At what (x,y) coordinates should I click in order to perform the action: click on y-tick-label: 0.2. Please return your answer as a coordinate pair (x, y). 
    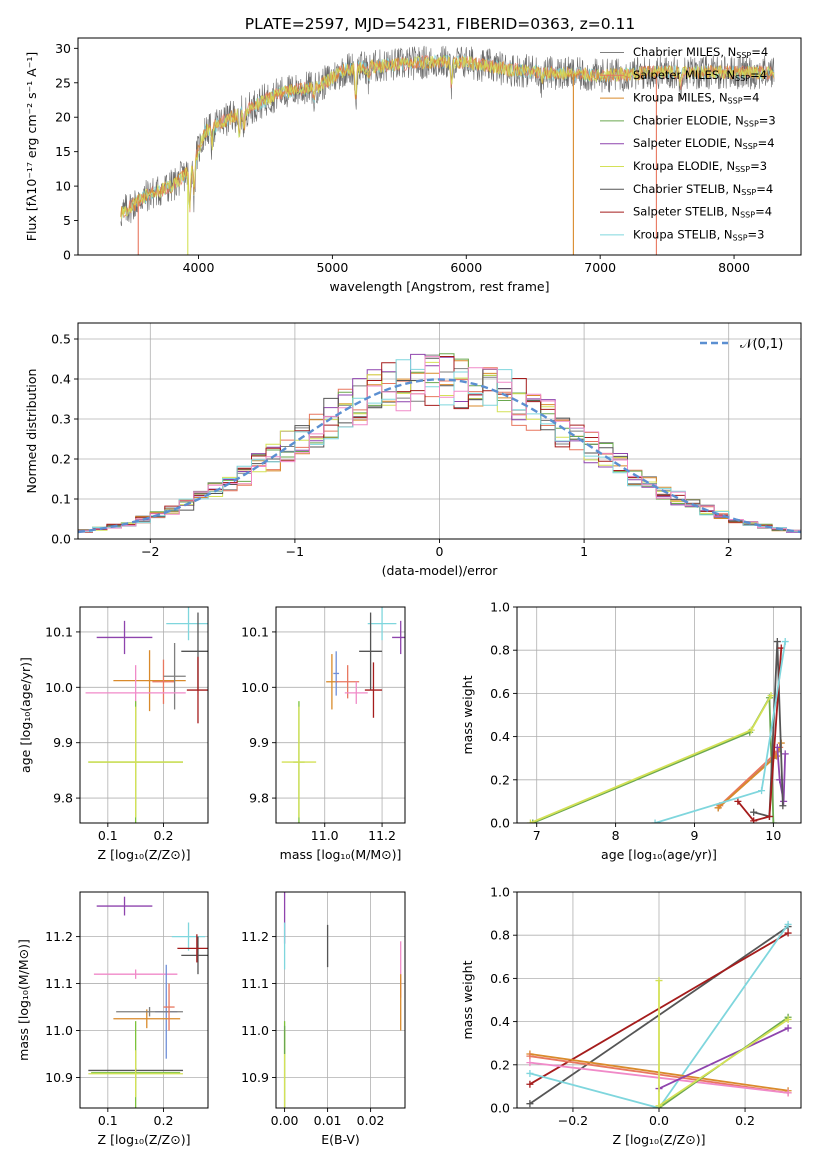
    Looking at the image, I should click on (500, 779).